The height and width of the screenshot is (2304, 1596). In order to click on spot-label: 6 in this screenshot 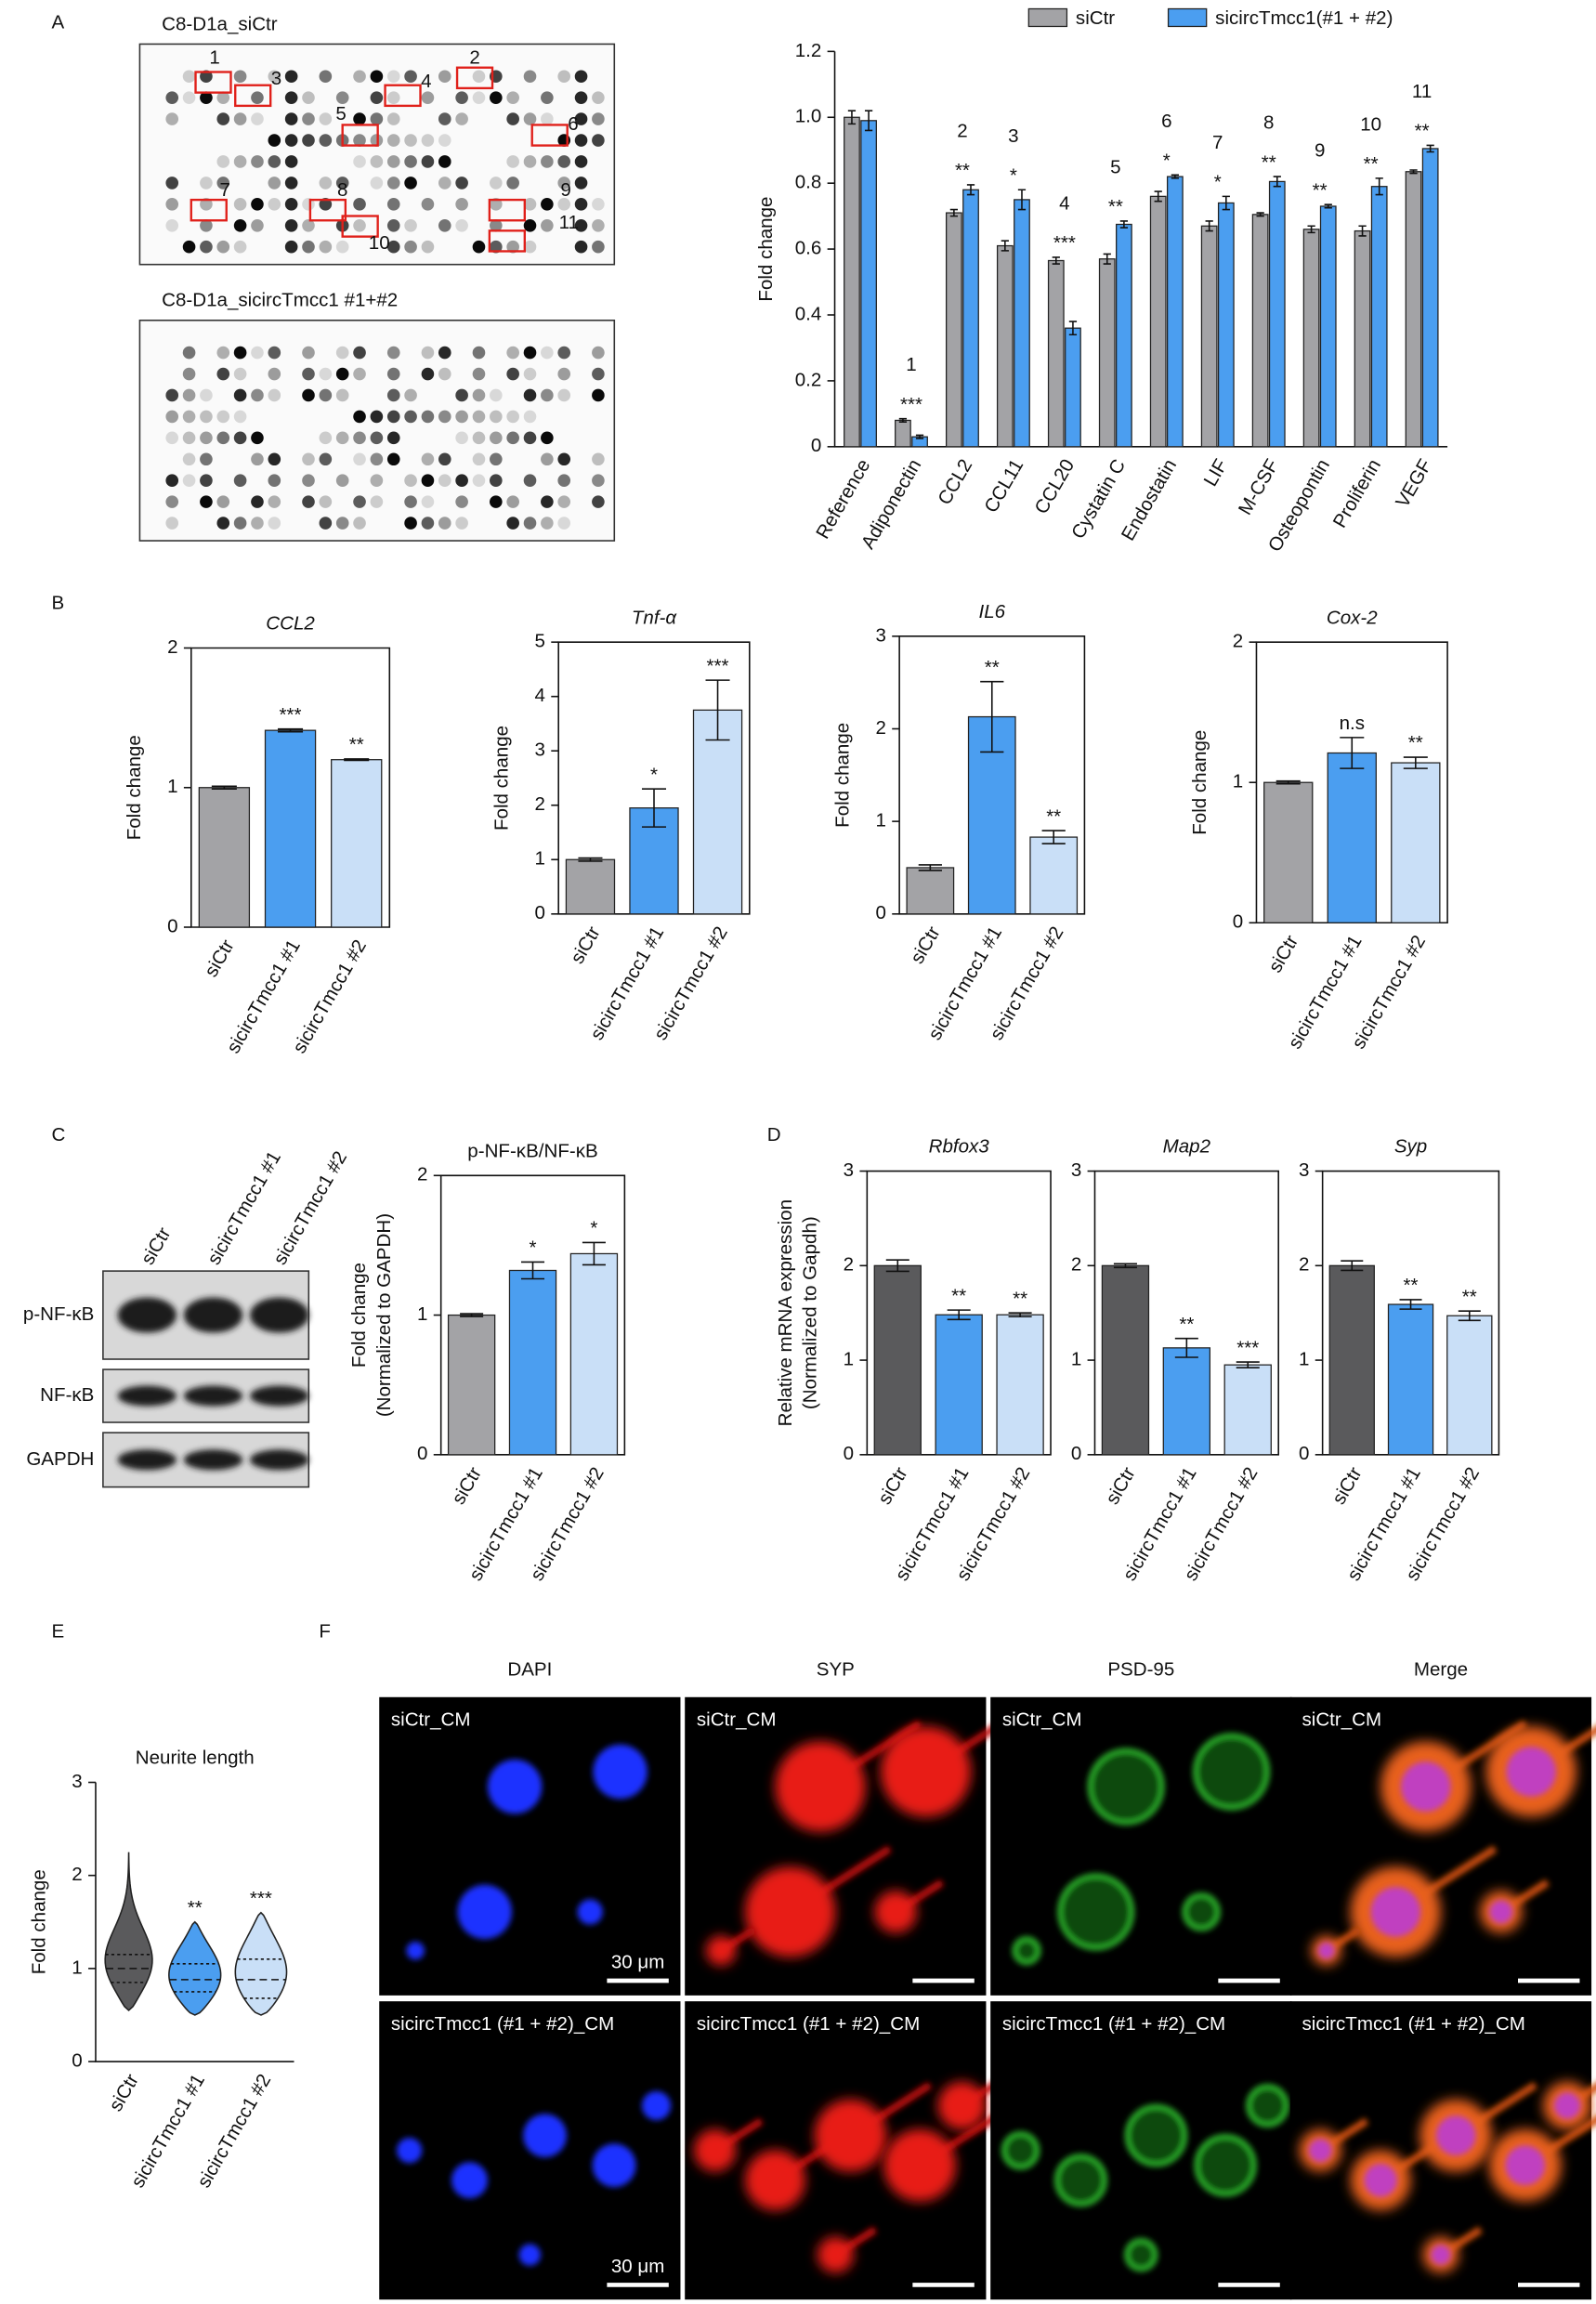, I will do `click(573, 124)`.